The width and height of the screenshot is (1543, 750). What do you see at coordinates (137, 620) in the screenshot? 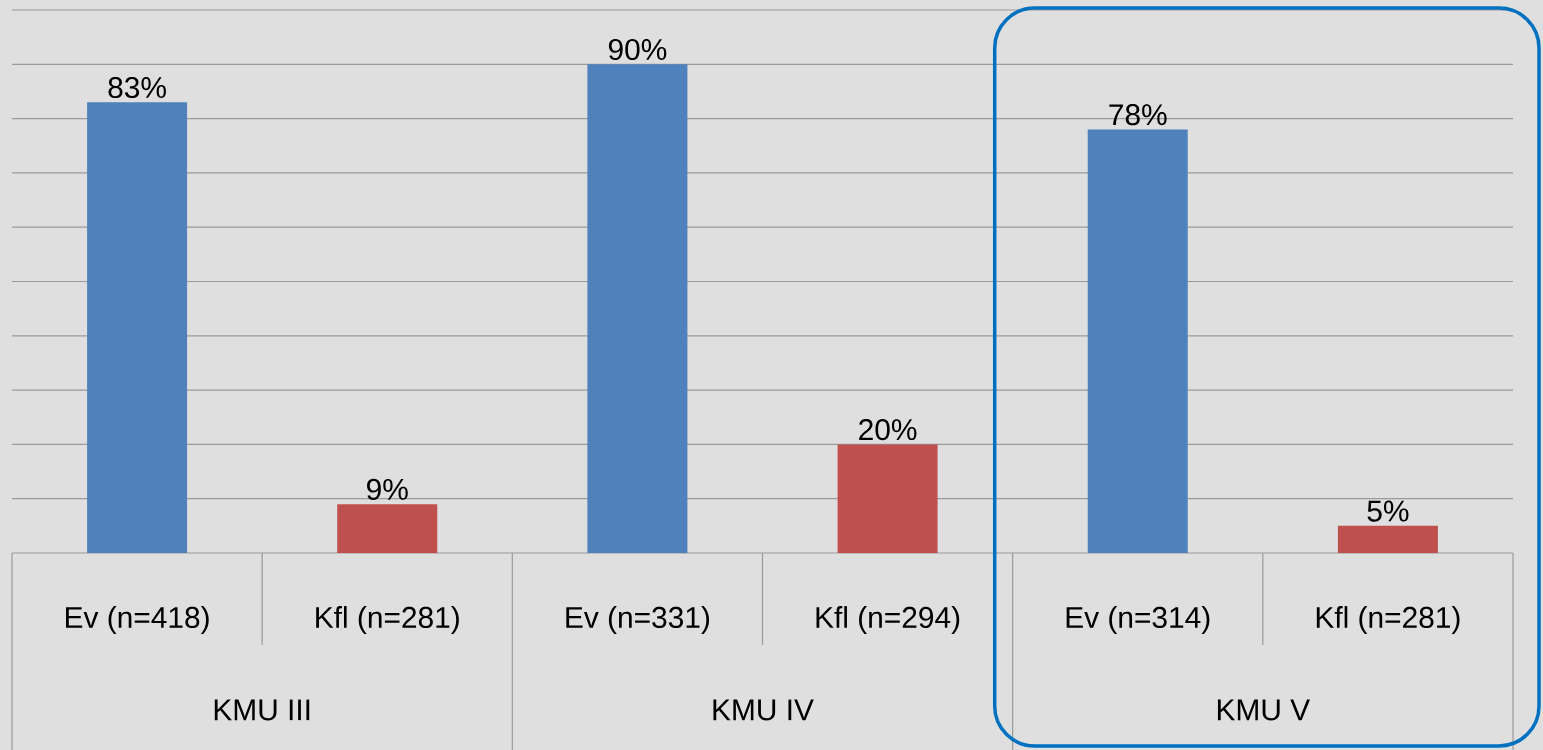
I see `x-tick-label: Ev (n=418)` at bounding box center [137, 620].